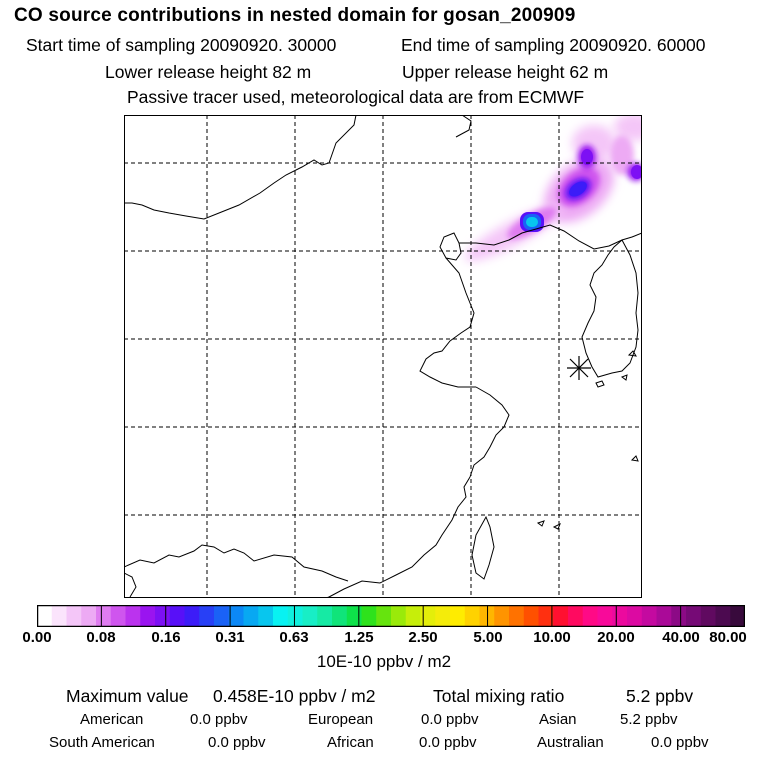  Describe the element at coordinates (680, 742) in the screenshot. I see `region-value-australian: 0.0 ppbv` at that location.